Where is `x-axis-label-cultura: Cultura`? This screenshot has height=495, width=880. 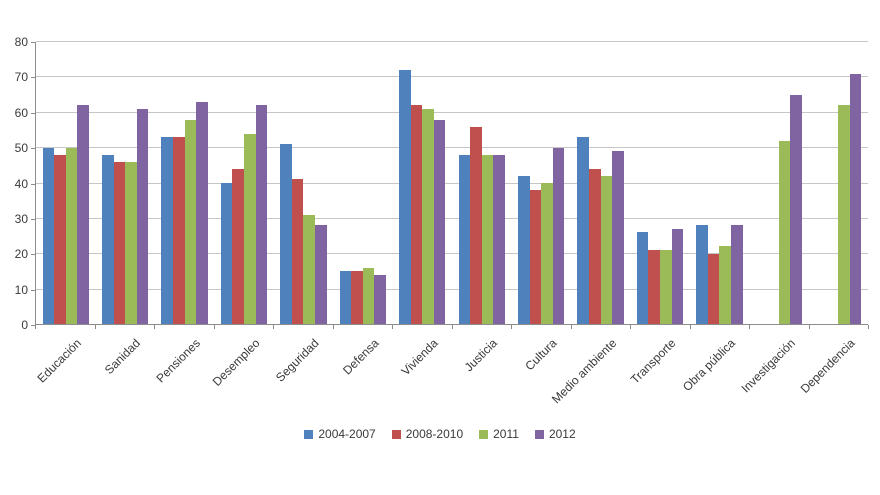
x-axis-label-cultura: Cultura is located at coordinates (541, 355).